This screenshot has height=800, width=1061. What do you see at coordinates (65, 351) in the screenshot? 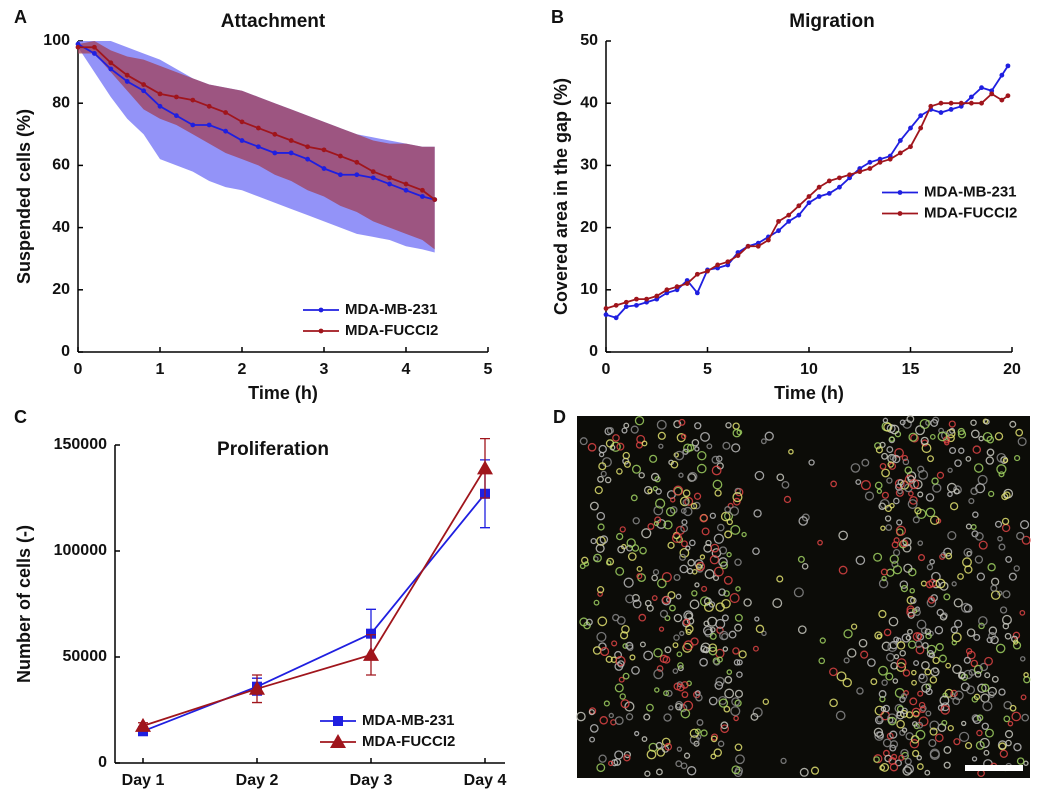
I see `y-tick-label: 0` at bounding box center [65, 351].